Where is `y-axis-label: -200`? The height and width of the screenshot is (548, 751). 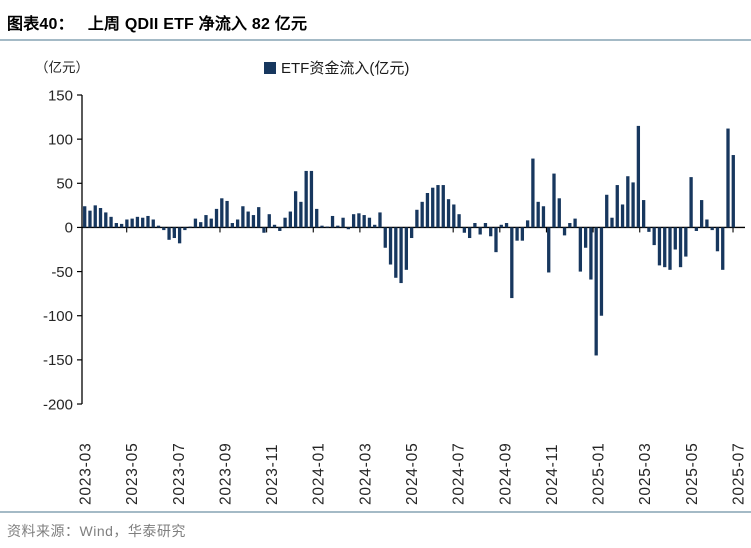 y-axis-label: -200 is located at coordinates (58, 404).